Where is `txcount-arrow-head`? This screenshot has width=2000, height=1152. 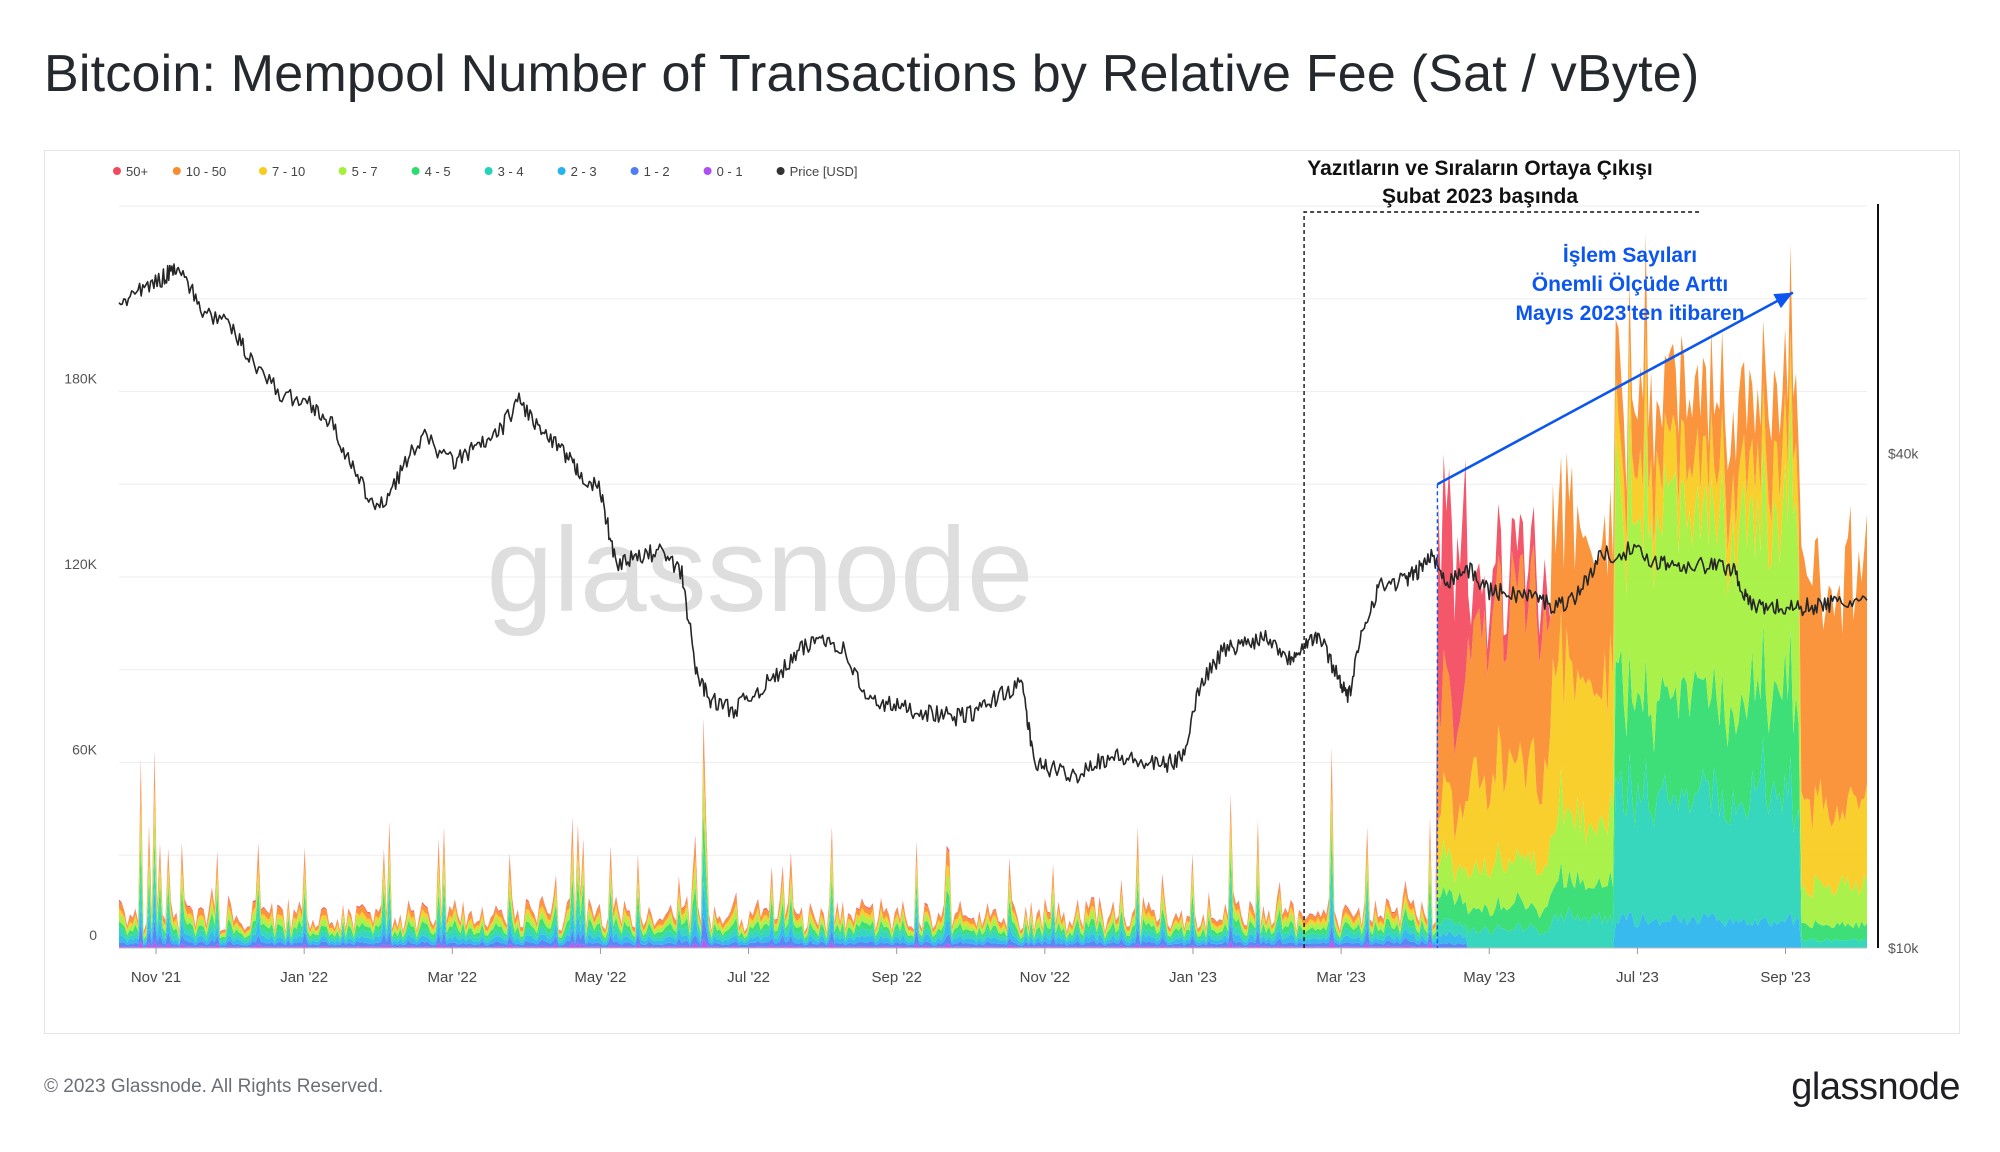
txcount-arrow-head is located at coordinates (1783, 300).